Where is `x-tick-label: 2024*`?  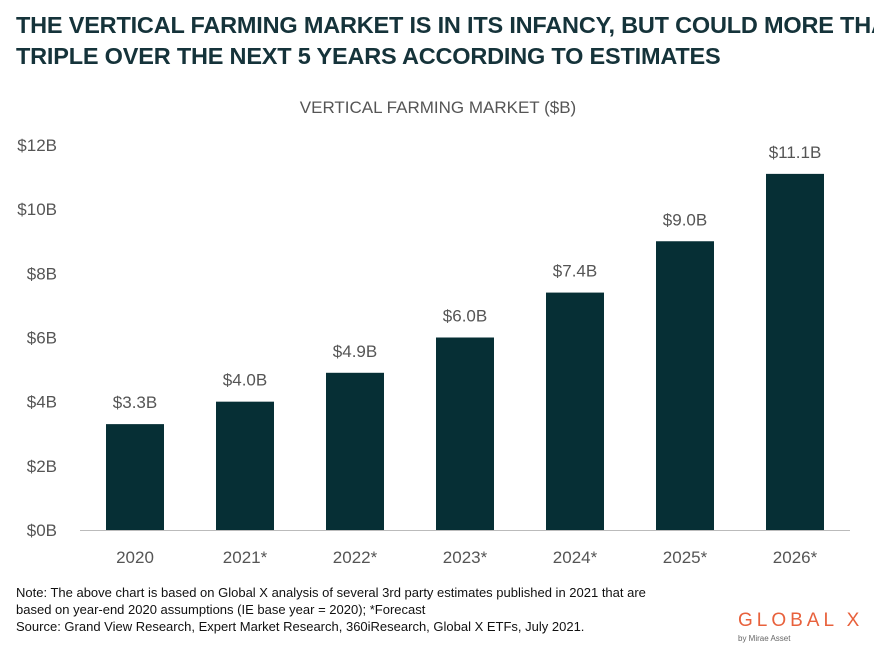
x-tick-label: 2024* is located at coordinates (575, 557).